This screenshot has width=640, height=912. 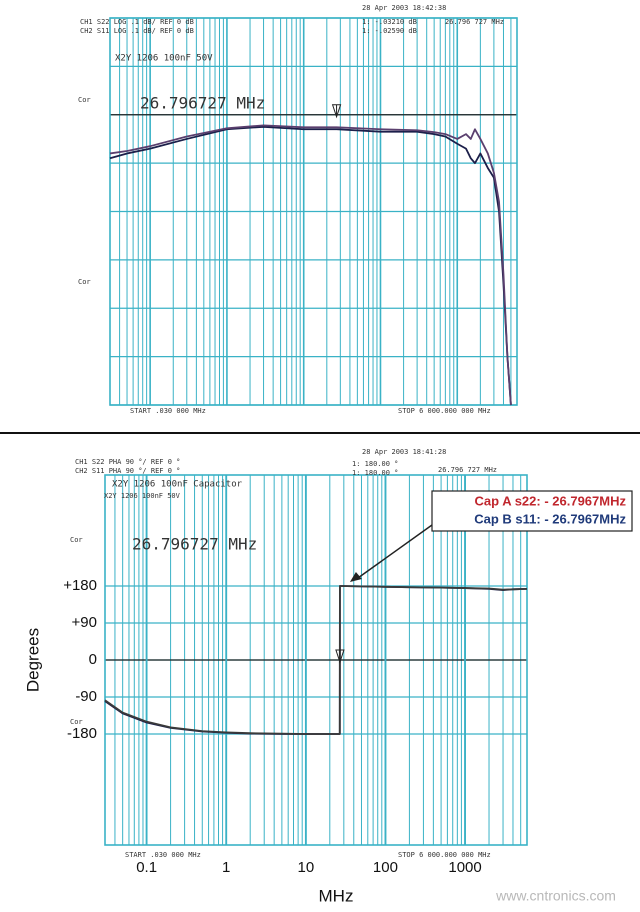 What do you see at coordinates (305, 867) in the screenshot?
I see `x-tick-label: 10` at bounding box center [305, 867].